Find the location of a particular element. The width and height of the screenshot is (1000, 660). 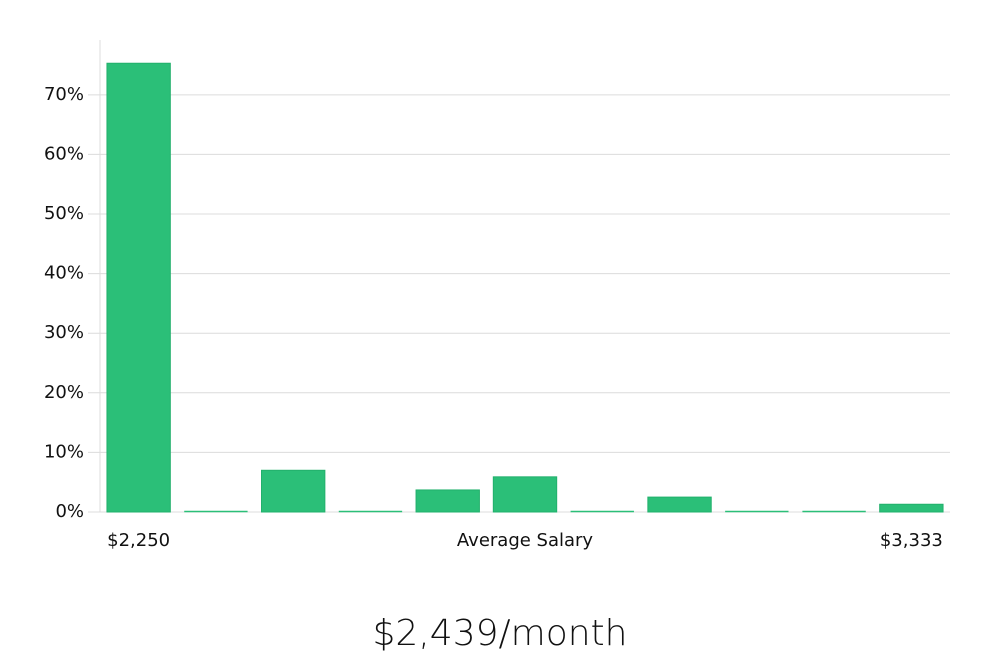

y-tick-label: 20% is located at coordinates (64, 392).